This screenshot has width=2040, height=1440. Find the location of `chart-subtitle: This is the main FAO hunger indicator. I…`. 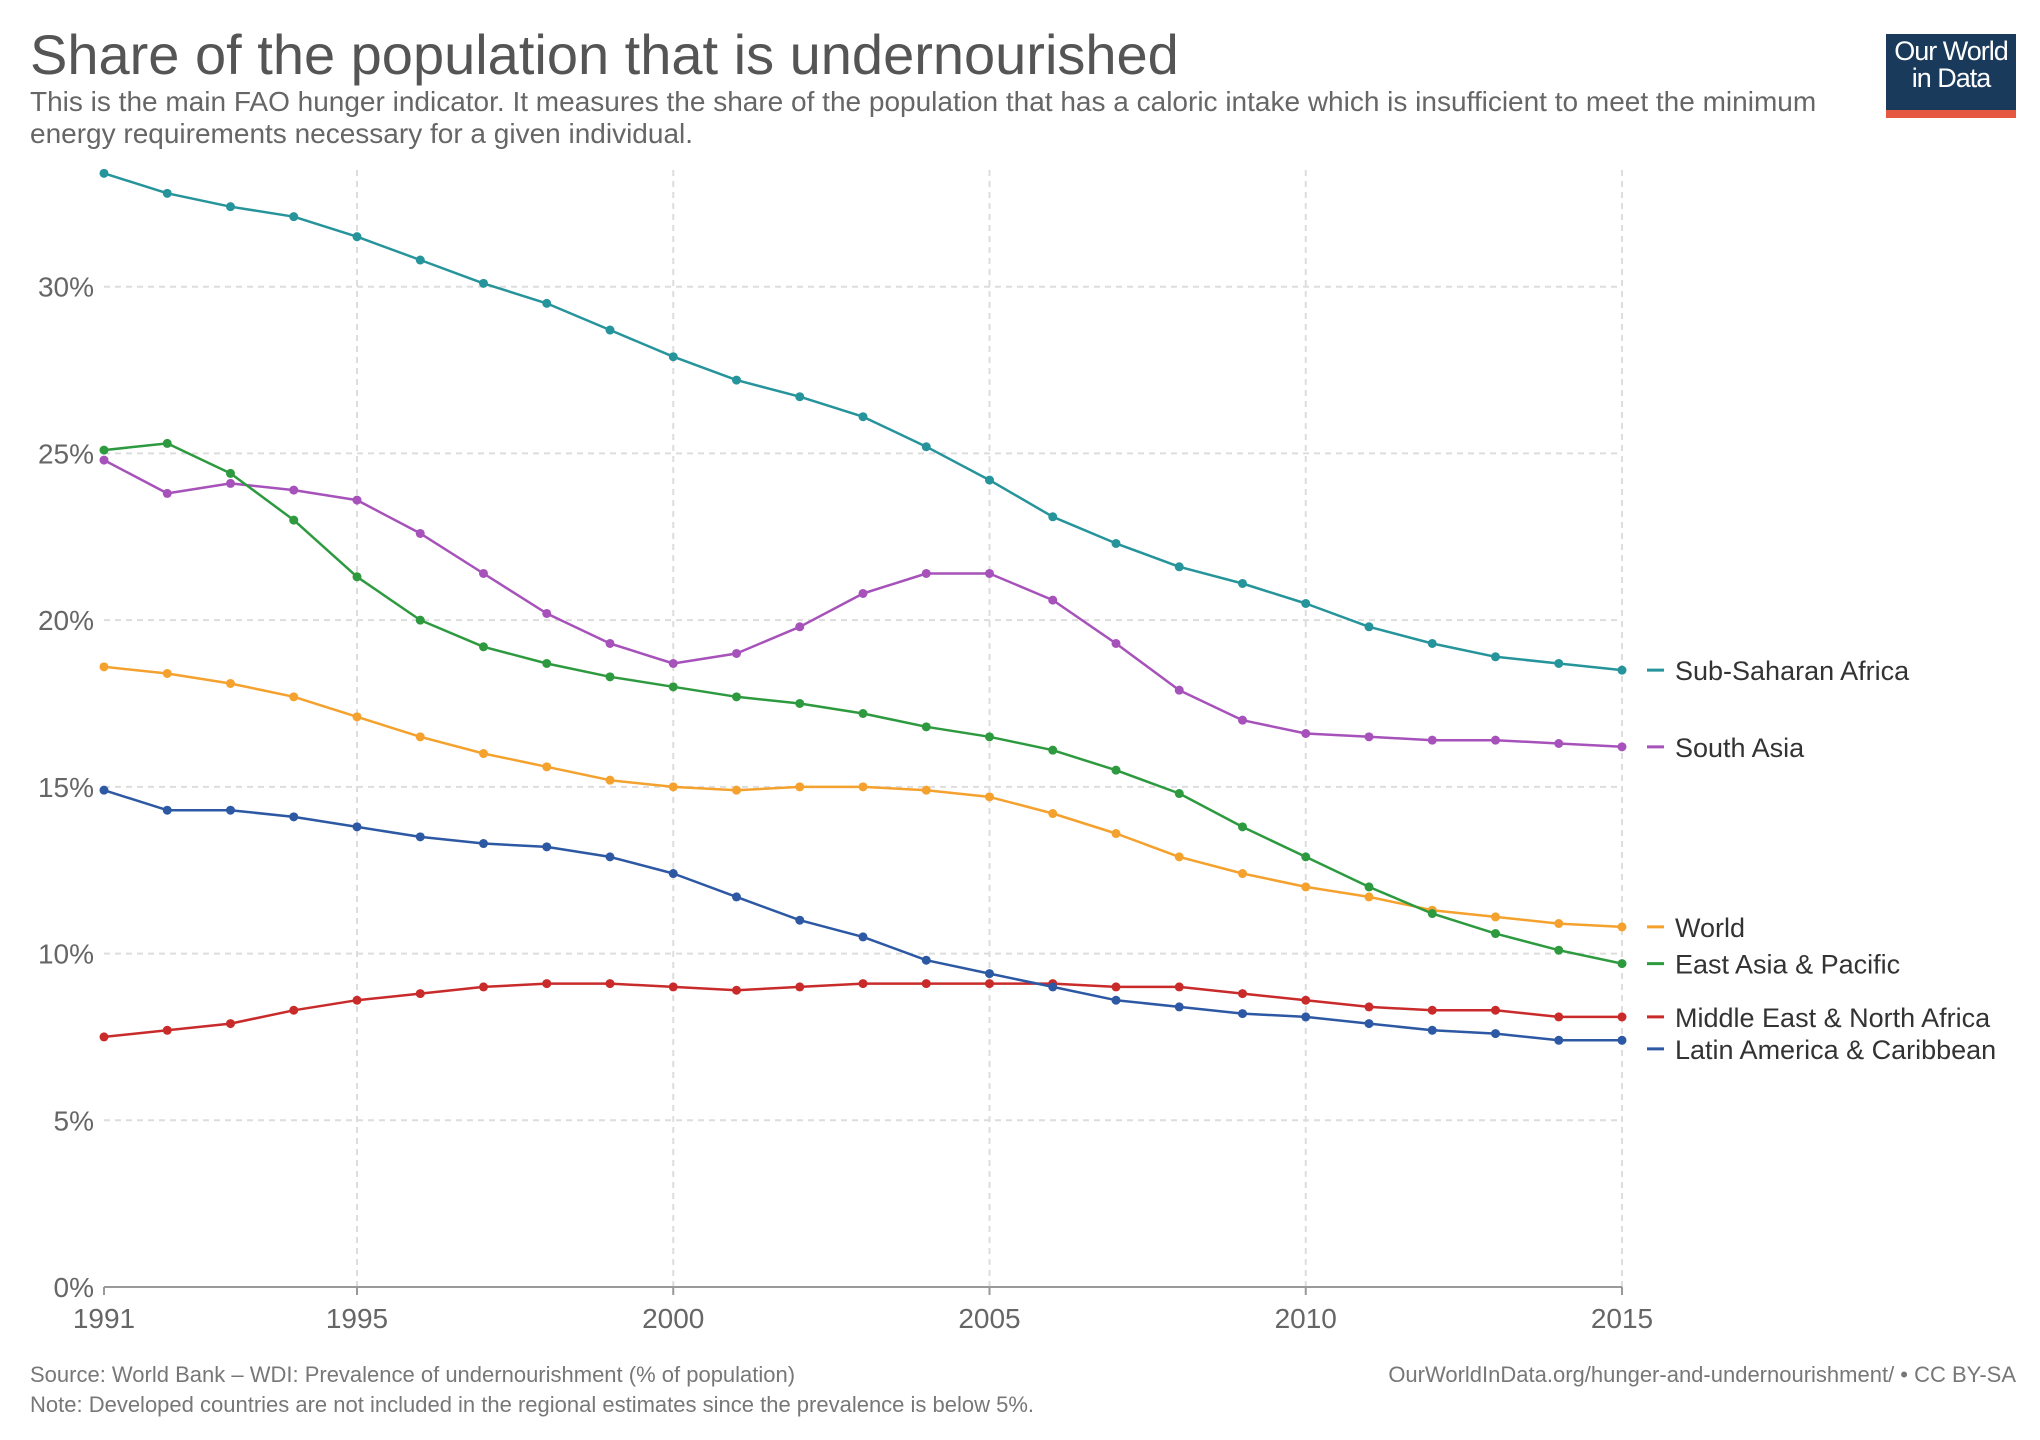

chart-subtitle: This is the main FAO hunger indicator. I… is located at coordinates (923, 117).